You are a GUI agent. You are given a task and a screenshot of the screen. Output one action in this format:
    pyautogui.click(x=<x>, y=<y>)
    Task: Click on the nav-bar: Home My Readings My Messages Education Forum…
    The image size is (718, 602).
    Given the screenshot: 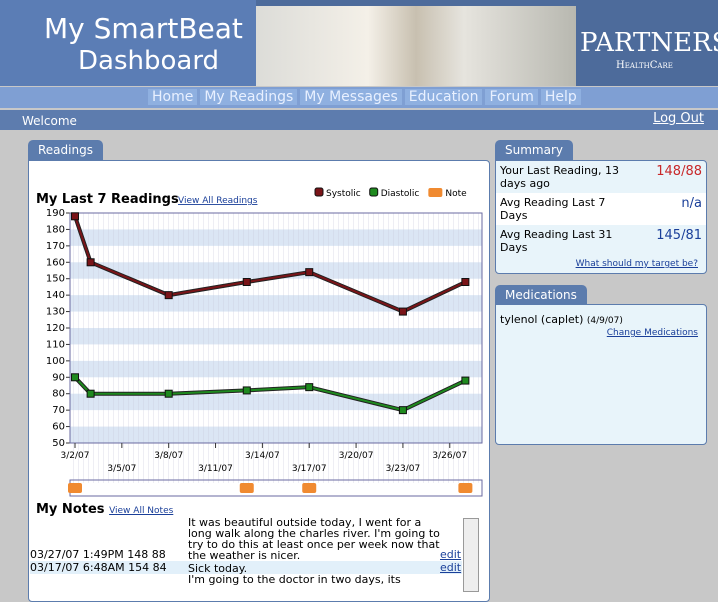 What is the action you would take?
    pyautogui.click(x=359, y=97)
    